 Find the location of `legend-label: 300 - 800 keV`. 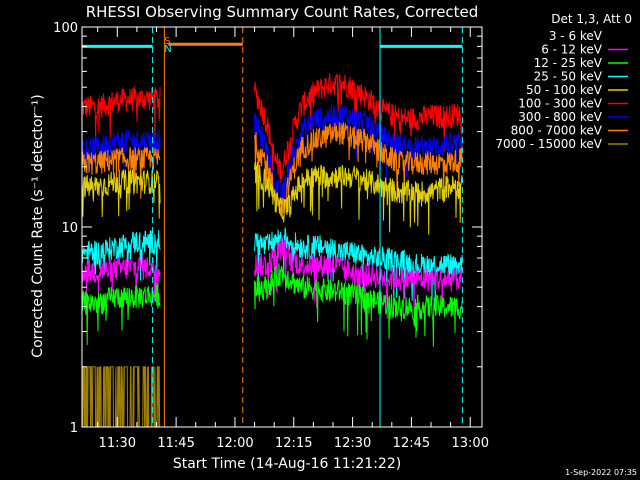

legend-label: 300 - 800 keV is located at coordinates (560, 117).